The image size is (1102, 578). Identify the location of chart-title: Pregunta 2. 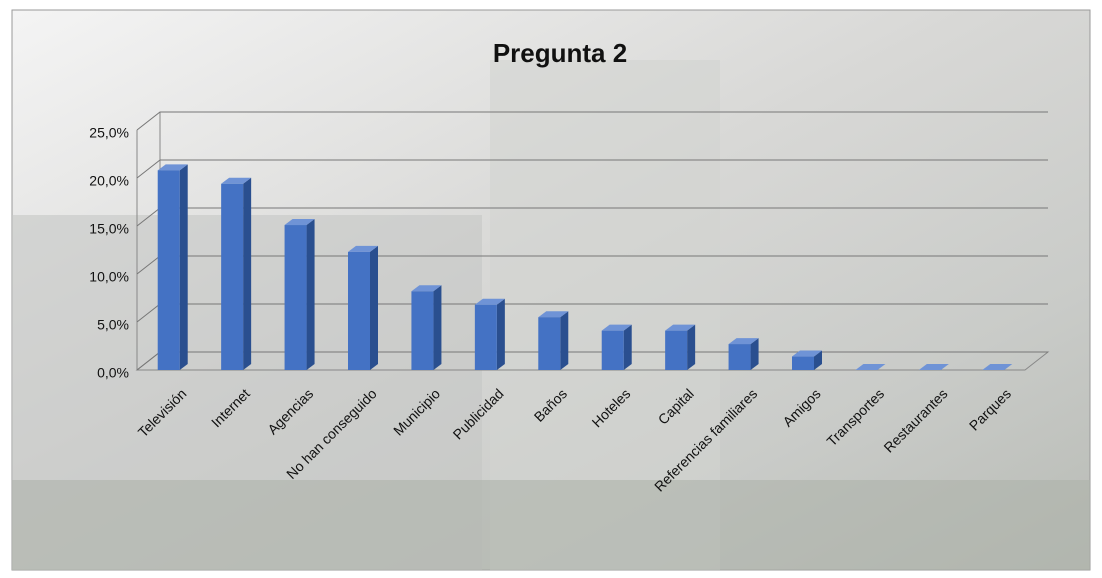
(560, 53).